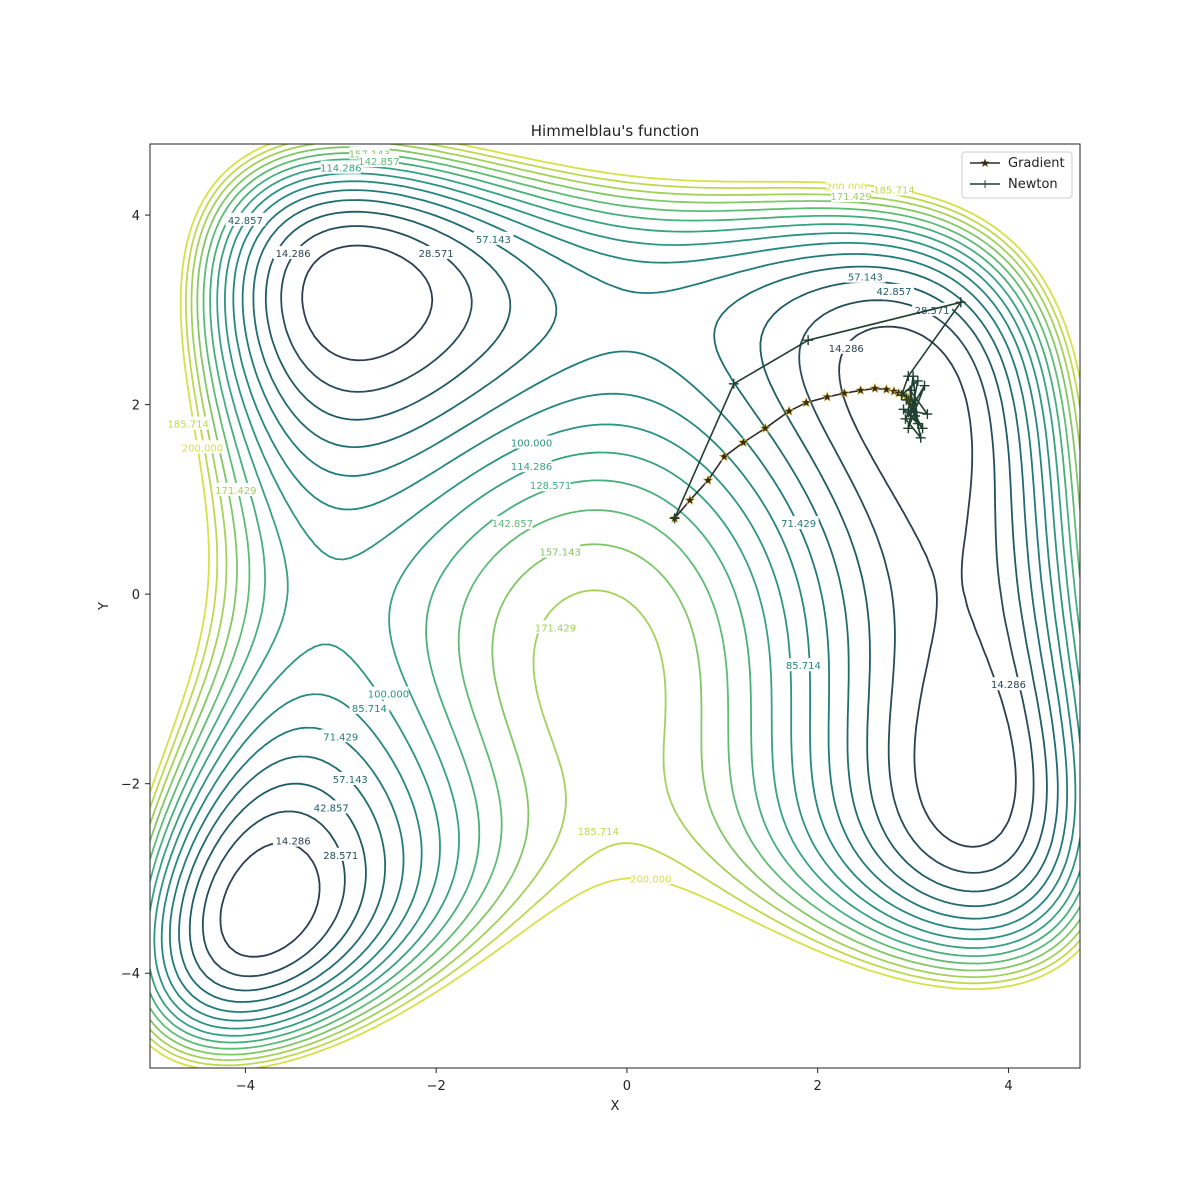  Describe the element at coordinates (615, 1106) in the screenshot. I see `x-axis-label: X` at that location.